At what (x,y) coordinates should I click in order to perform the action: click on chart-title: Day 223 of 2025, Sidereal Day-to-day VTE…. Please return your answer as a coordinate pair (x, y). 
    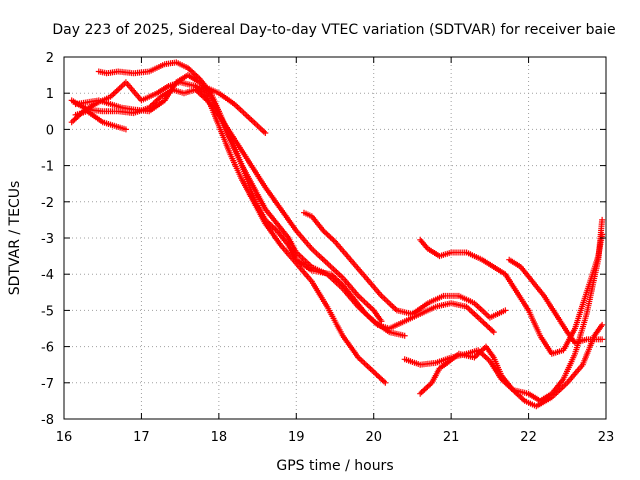
    Looking at the image, I should click on (333, 30).